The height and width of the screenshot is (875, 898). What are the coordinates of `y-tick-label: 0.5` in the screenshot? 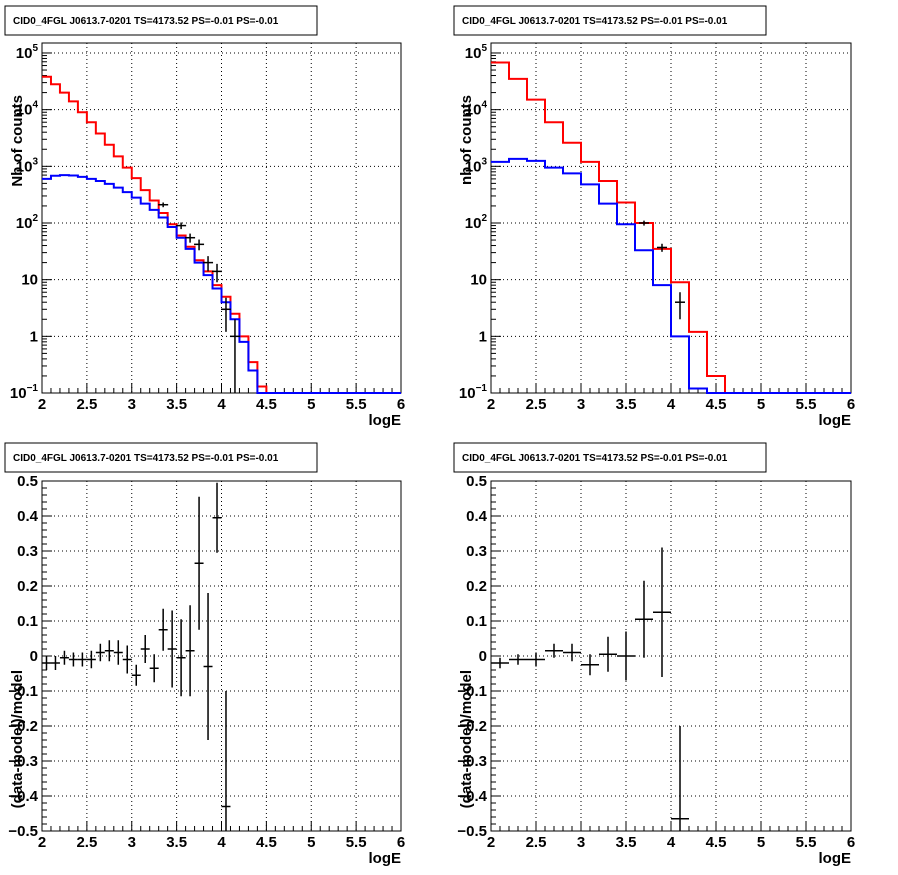 It's located at (27, 481).